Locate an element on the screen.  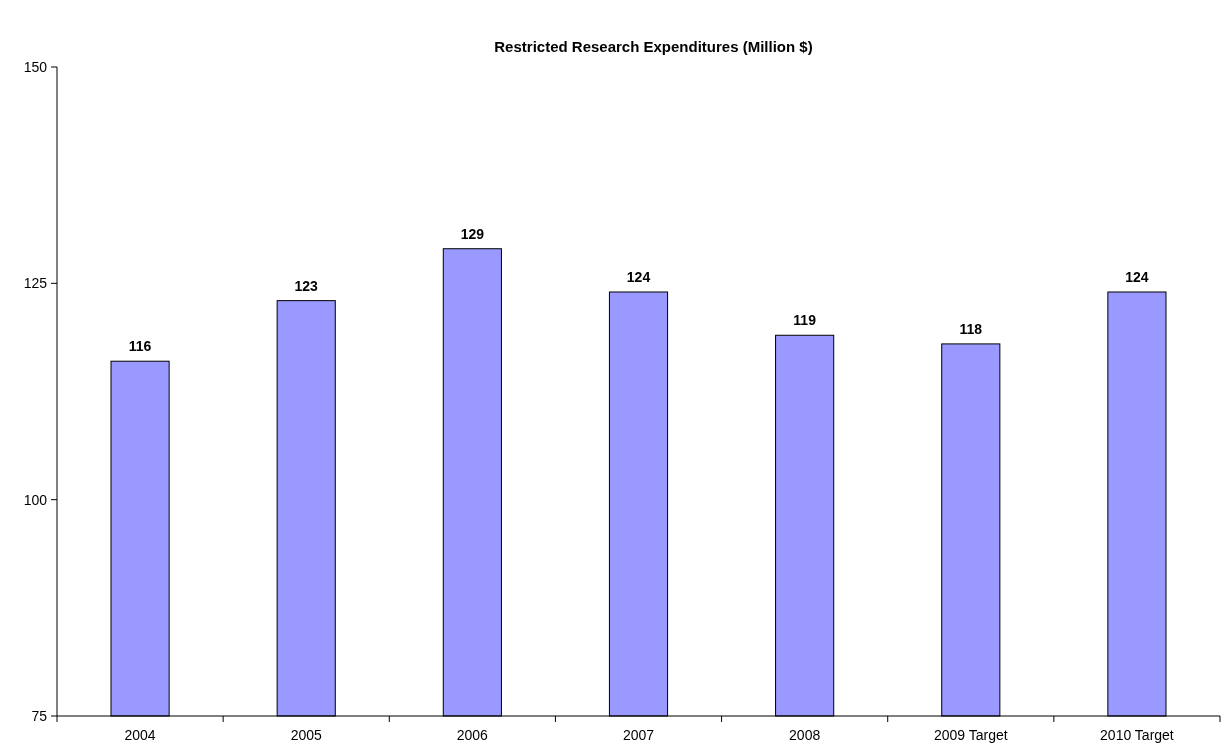
y-tick-label: 150 is located at coordinates (35, 66).